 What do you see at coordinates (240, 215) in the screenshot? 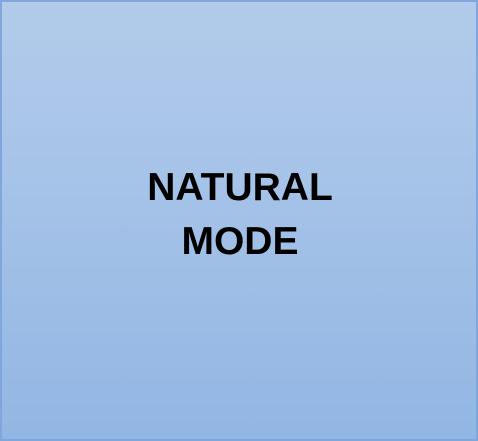
I see `tile-label: NATURAL MODE` at bounding box center [240, 215].